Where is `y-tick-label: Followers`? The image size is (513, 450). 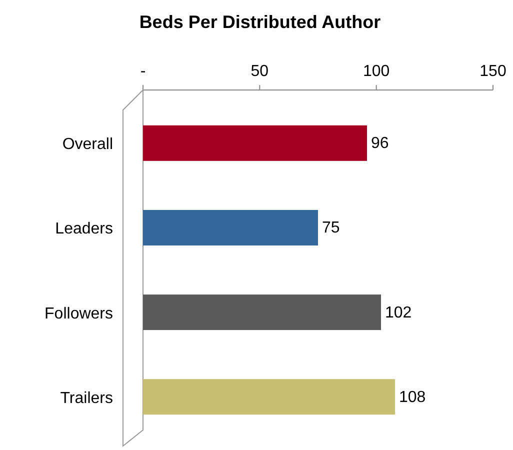
y-tick-label: Followers is located at coordinates (78, 313).